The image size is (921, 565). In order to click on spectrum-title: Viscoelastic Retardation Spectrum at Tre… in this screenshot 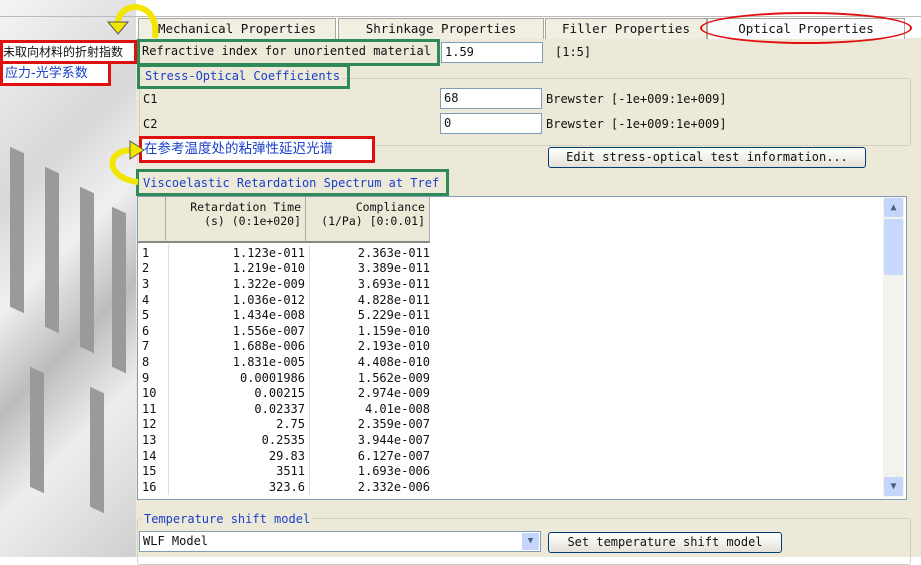, I will do `click(291, 183)`.